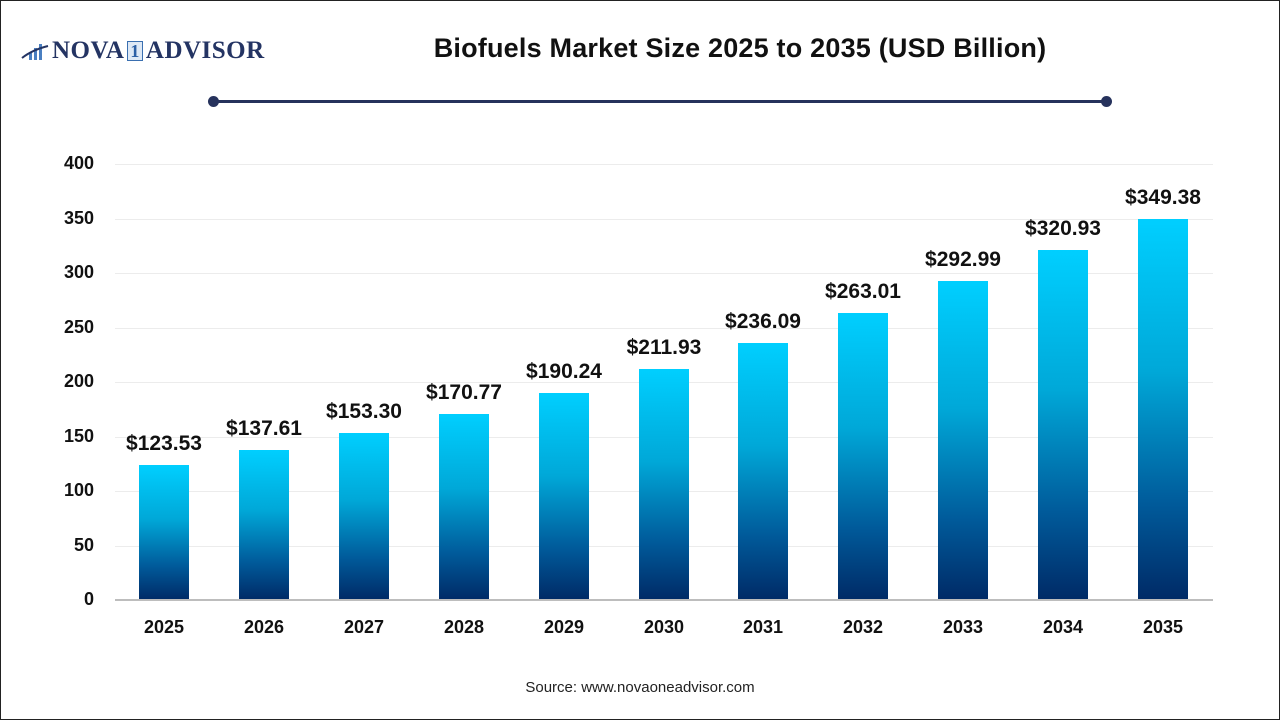  I want to click on logo: NOVA 1 ADVISOR, so click(142, 51).